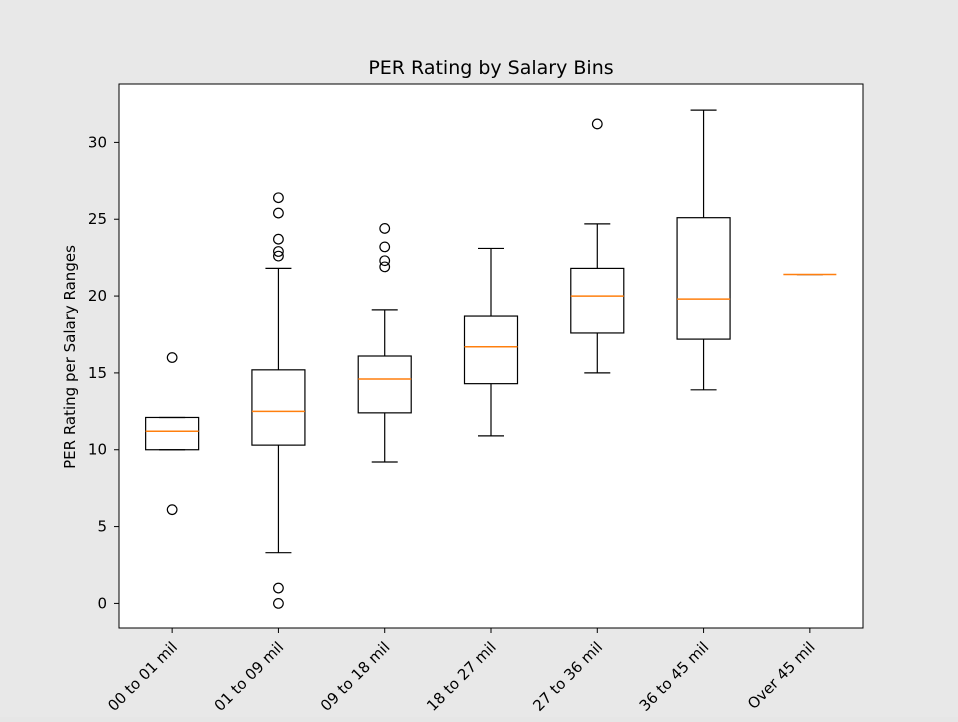 The image size is (958, 722). I want to click on x-tick-label: 18 to 27 mil, so click(461, 676).